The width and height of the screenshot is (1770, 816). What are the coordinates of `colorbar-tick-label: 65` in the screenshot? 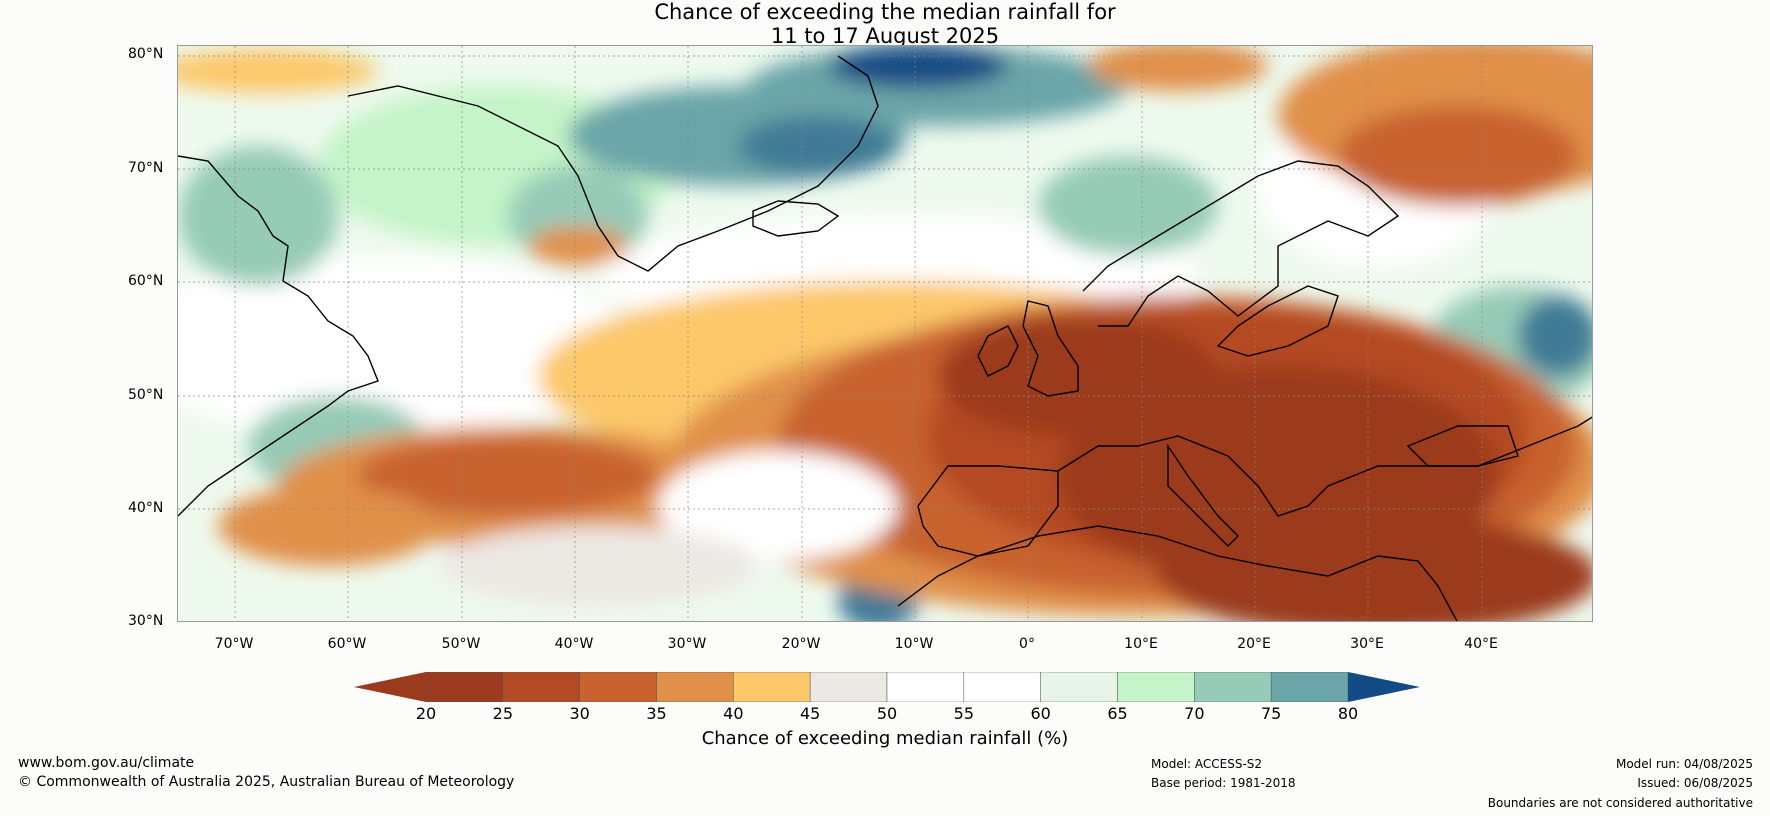 It's located at (1117, 713).